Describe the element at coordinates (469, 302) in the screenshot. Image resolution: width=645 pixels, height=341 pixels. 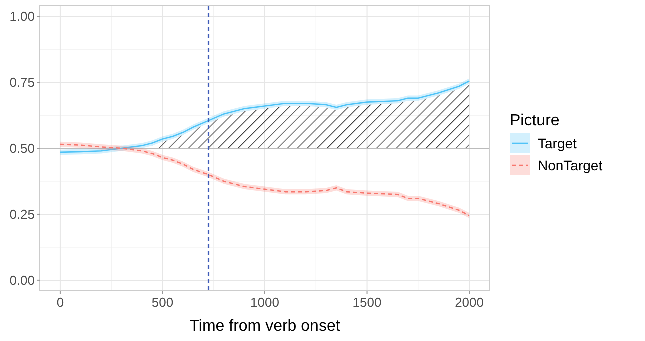
I see `x-tick-label: 2000` at that location.